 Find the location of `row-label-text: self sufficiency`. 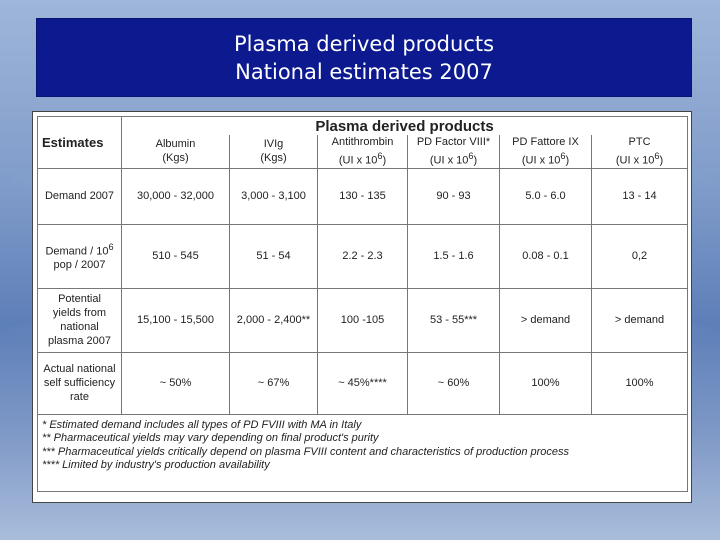

row-label-text: self sufficiency is located at coordinates (79, 383).